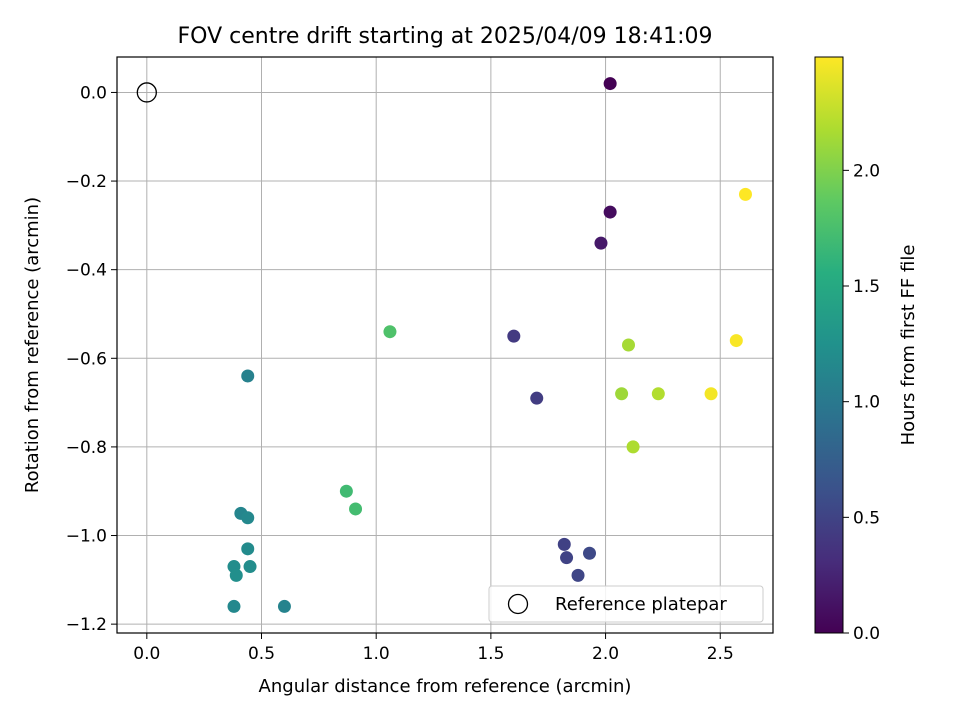 This screenshot has height=720, width=960. What do you see at coordinates (86, 448) in the screenshot?
I see `y-tick-label: −0.8` at bounding box center [86, 448].